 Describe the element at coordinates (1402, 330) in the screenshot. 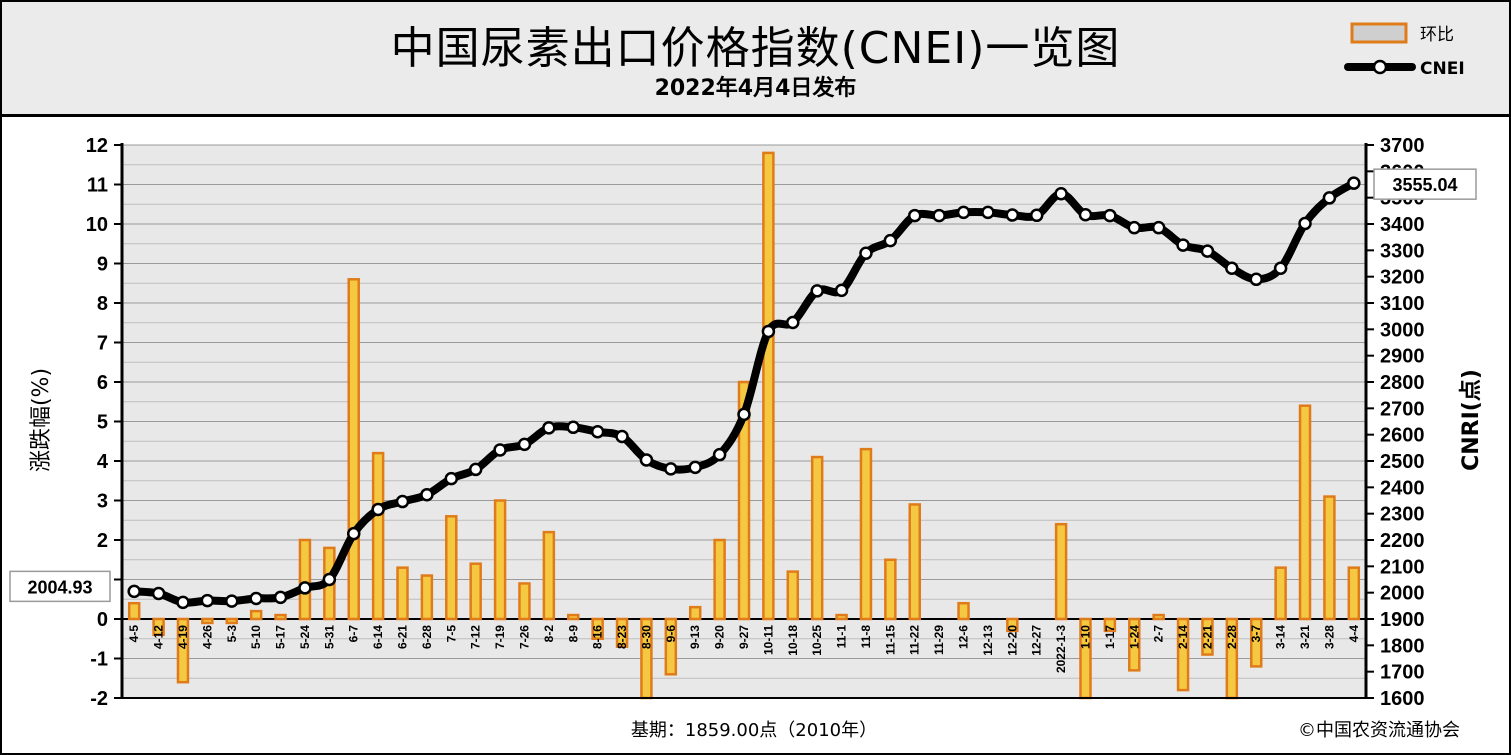

I see `y2-tick-label: 3000` at that location.